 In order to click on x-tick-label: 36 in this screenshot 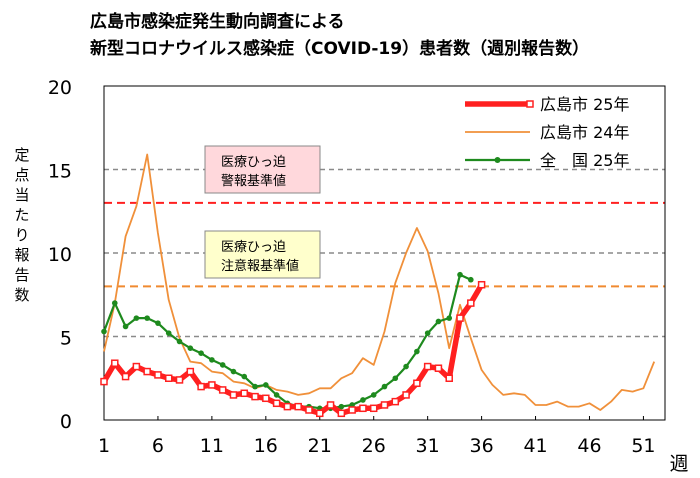, I will do `click(482, 446)`.